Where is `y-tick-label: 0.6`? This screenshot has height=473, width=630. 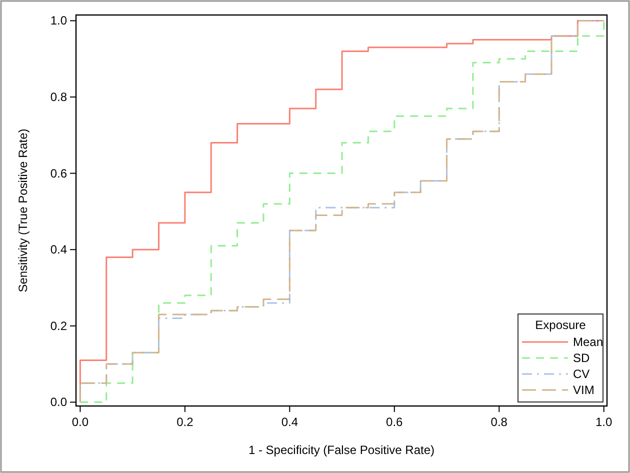
y-tick-label: 0.6 is located at coordinates (59, 173).